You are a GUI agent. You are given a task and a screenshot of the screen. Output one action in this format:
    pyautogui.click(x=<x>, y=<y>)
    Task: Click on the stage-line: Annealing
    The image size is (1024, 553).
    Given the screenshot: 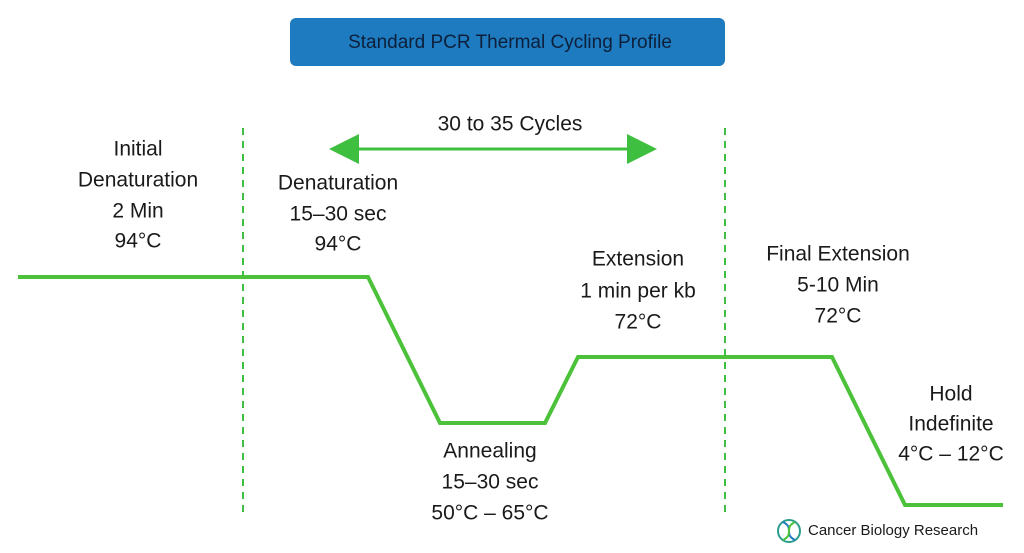 What is the action you would take?
    pyautogui.click(x=489, y=451)
    